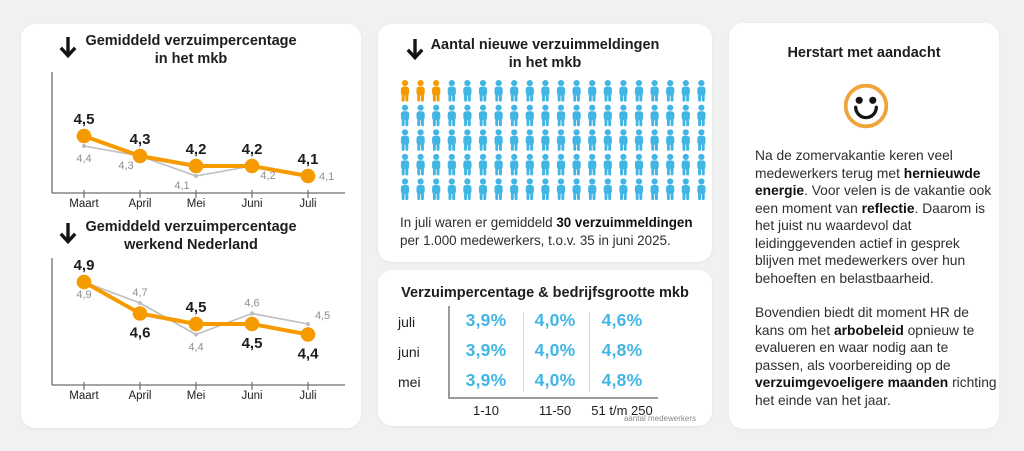 This screenshot has height=451, width=1024. I want to click on table-value: 3,9%, so click(486, 380).